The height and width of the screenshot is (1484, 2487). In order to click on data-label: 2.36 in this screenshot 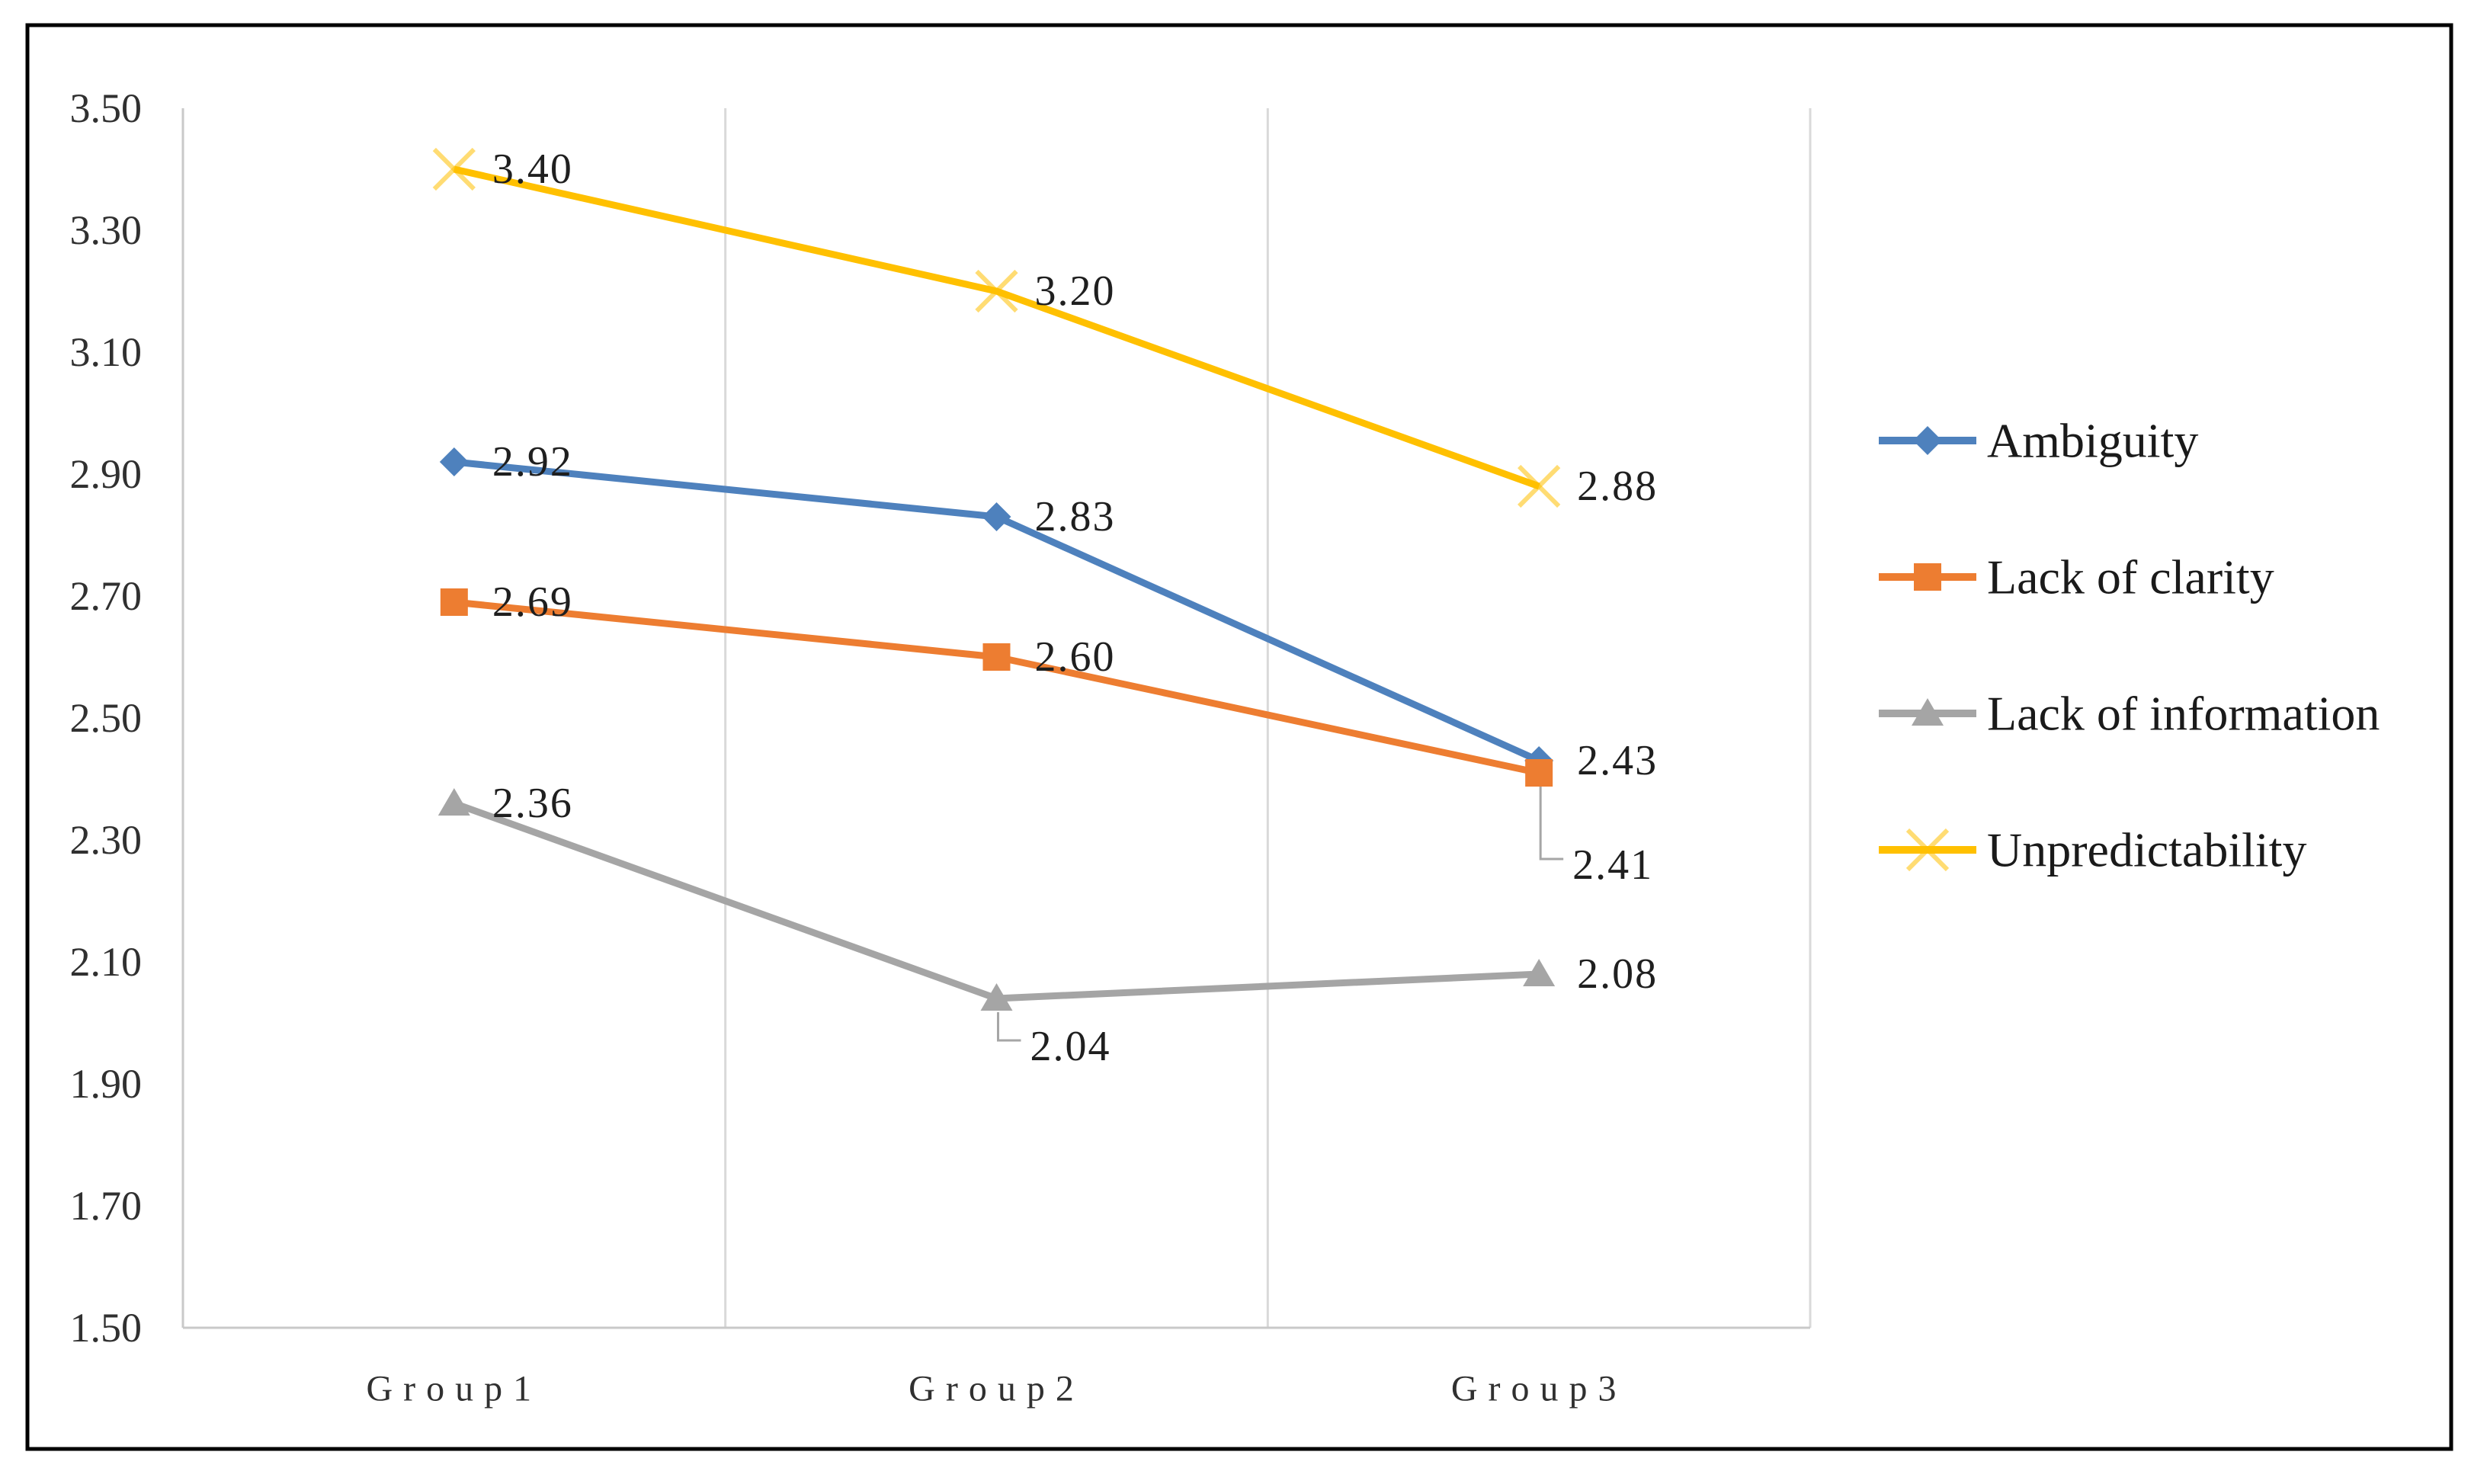, I will do `click(532, 804)`.